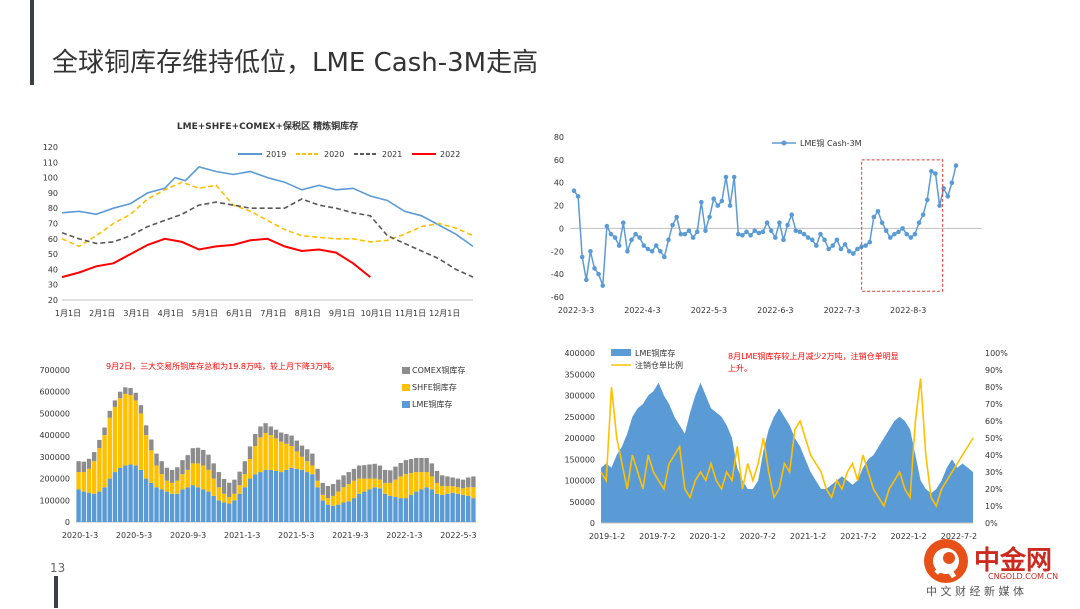  What do you see at coordinates (842, 310) in the screenshot?
I see `chart2-xtick-label: 2022-7-3` at bounding box center [842, 310].